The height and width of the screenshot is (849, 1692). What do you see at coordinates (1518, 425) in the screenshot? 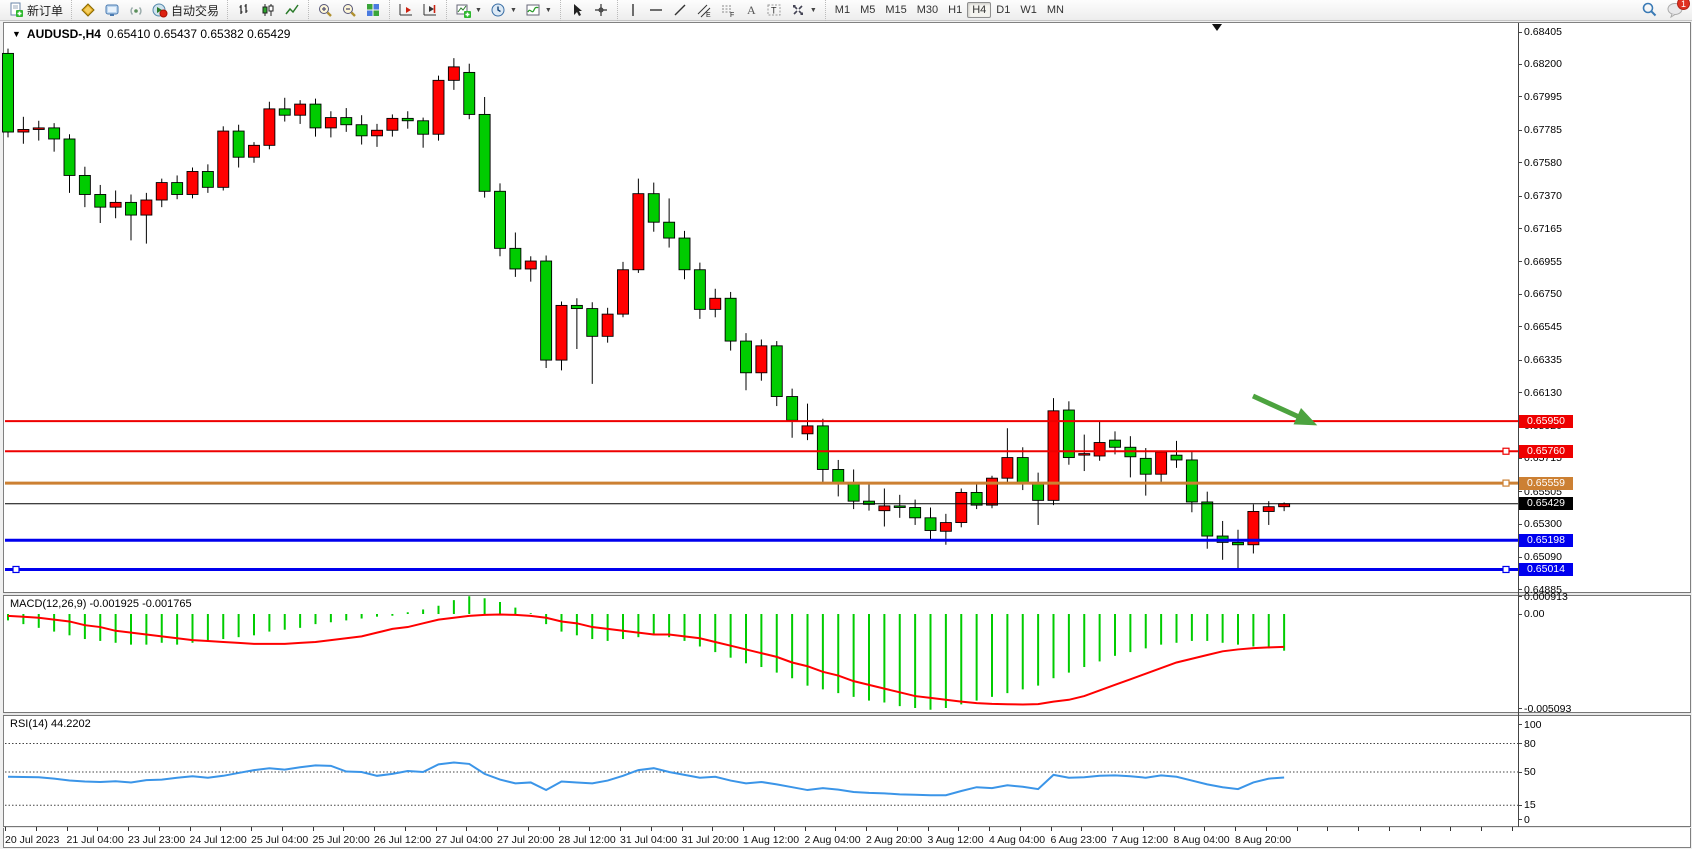
I see `price-axis-line` at bounding box center [1518, 425].